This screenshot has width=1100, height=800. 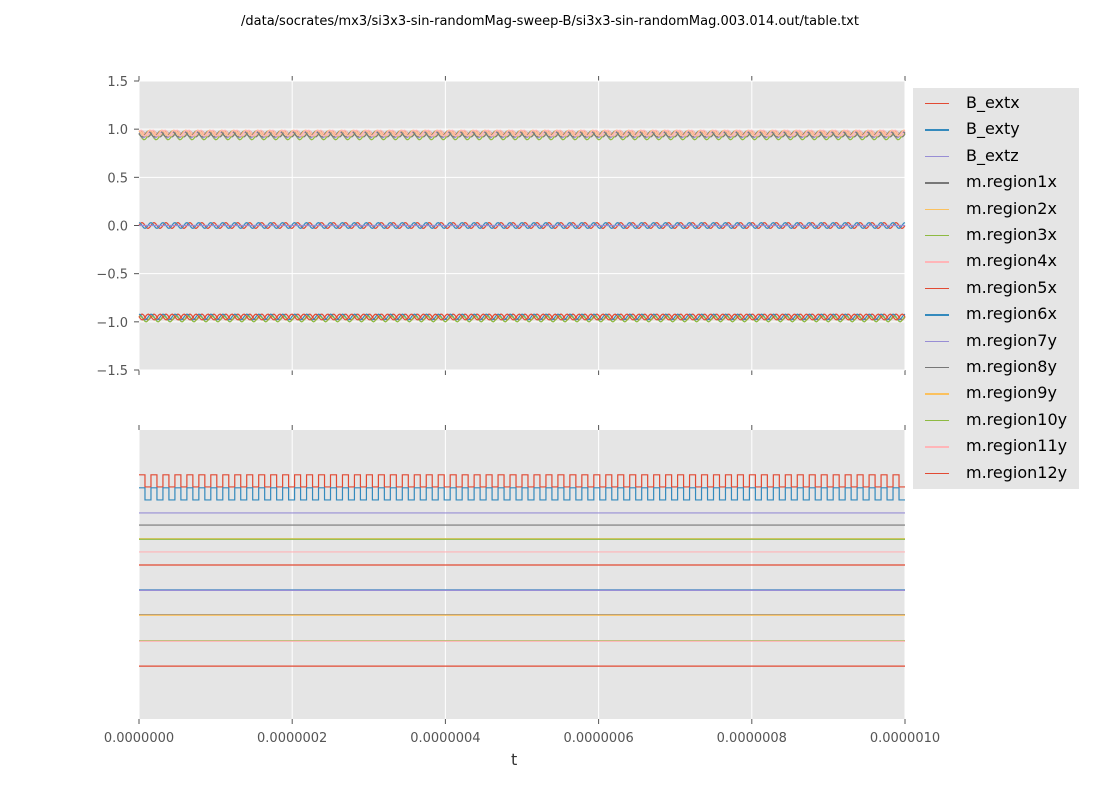 What do you see at coordinates (1017, 446) in the screenshot?
I see `legend-label: m.region11y` at bounding box center [1017, 446].